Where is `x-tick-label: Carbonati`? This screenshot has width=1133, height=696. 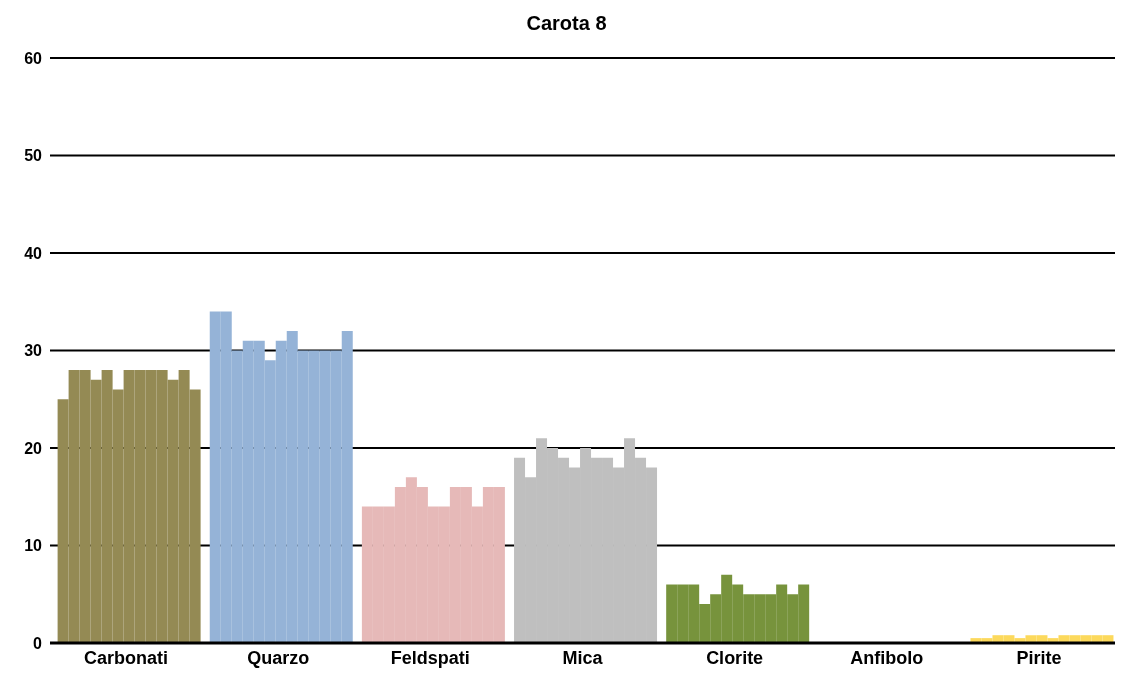 x-tick-label: Carbonati is located at coordinates (126, 657).